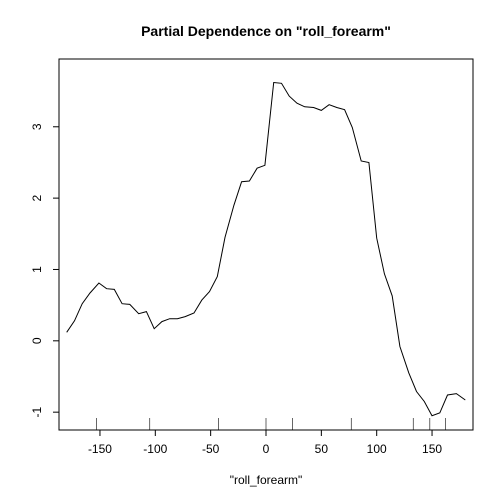  Describe the element at coordinates (100, 449) in the screenshot. I see `x-tick-label: -150` at that location.